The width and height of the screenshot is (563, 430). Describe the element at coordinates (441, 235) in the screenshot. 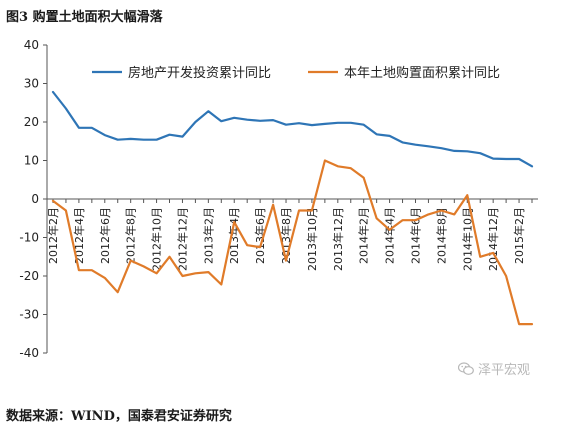

I see `x-tick-label: 2014年8月` at that location.